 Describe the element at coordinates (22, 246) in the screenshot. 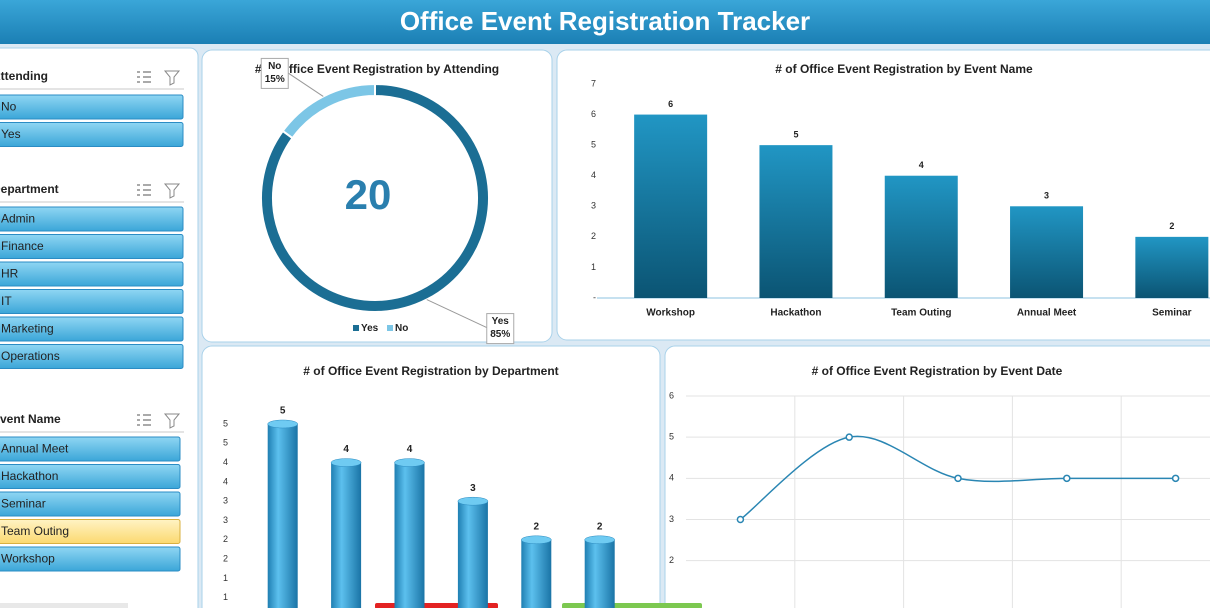

I see `slicer-item-label: Finance` at that location.